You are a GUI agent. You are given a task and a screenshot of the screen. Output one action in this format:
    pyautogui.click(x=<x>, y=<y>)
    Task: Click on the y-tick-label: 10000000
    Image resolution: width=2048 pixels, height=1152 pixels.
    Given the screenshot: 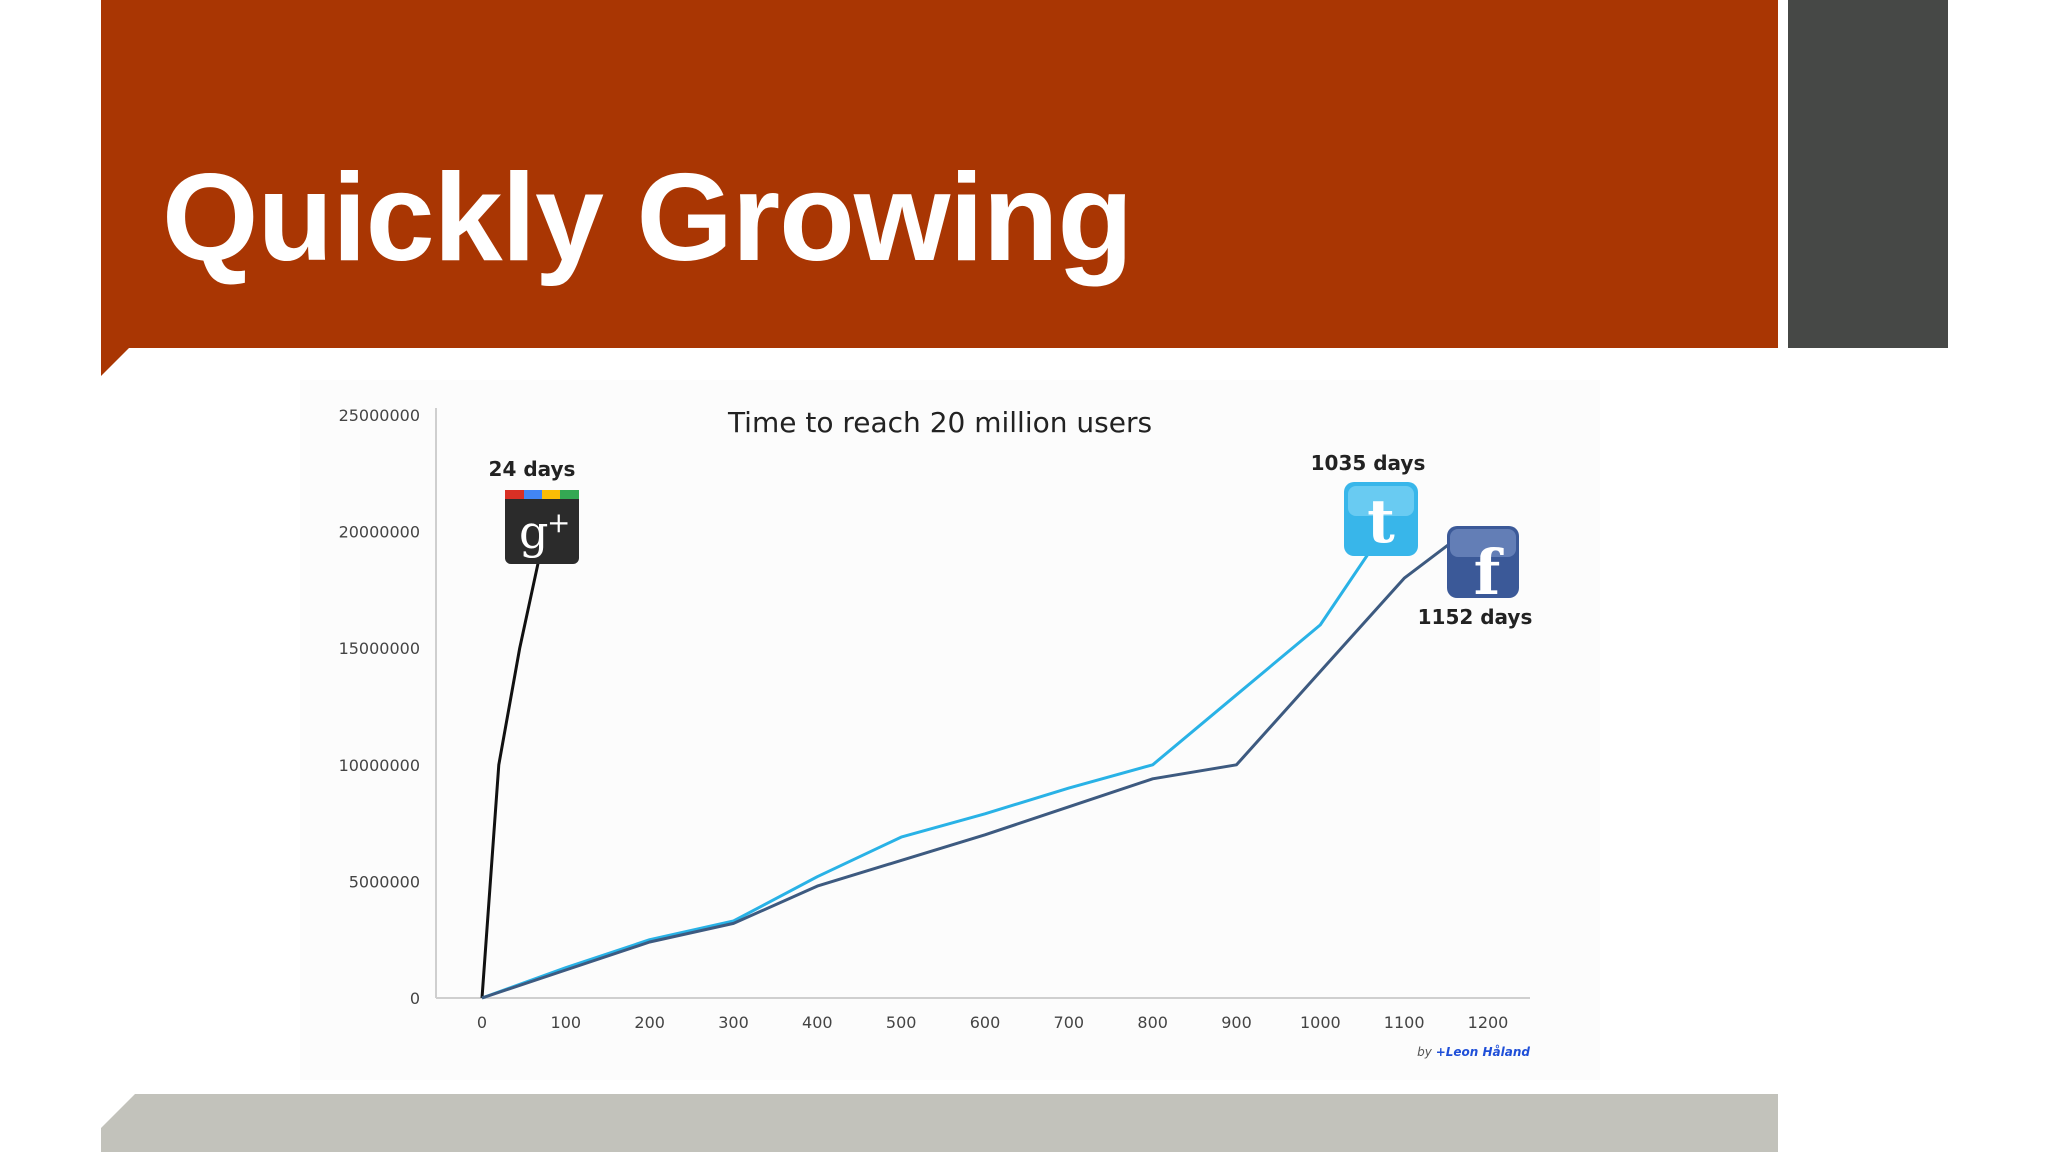 What is the action you would take?
    pyautogui.click(x=379, y=765)
    